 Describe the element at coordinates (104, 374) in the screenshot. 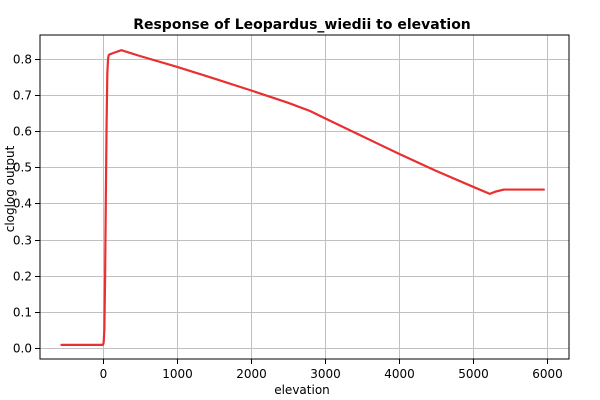

I see `x-tick-label: 0` at that location.